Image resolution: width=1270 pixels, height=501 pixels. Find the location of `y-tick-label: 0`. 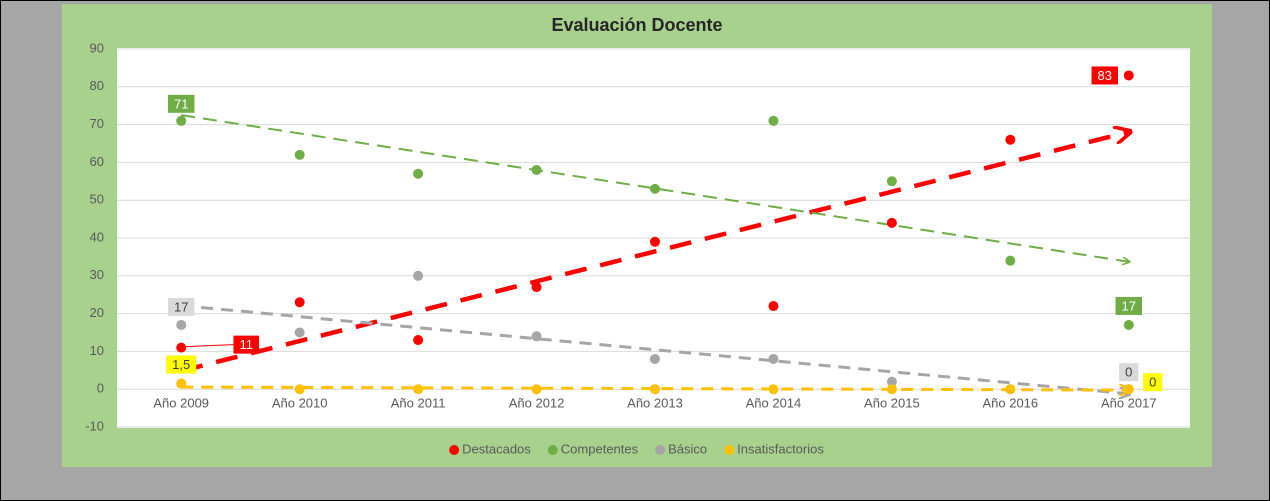

y-tick-label: 0 is located at coordinates (100, 388).